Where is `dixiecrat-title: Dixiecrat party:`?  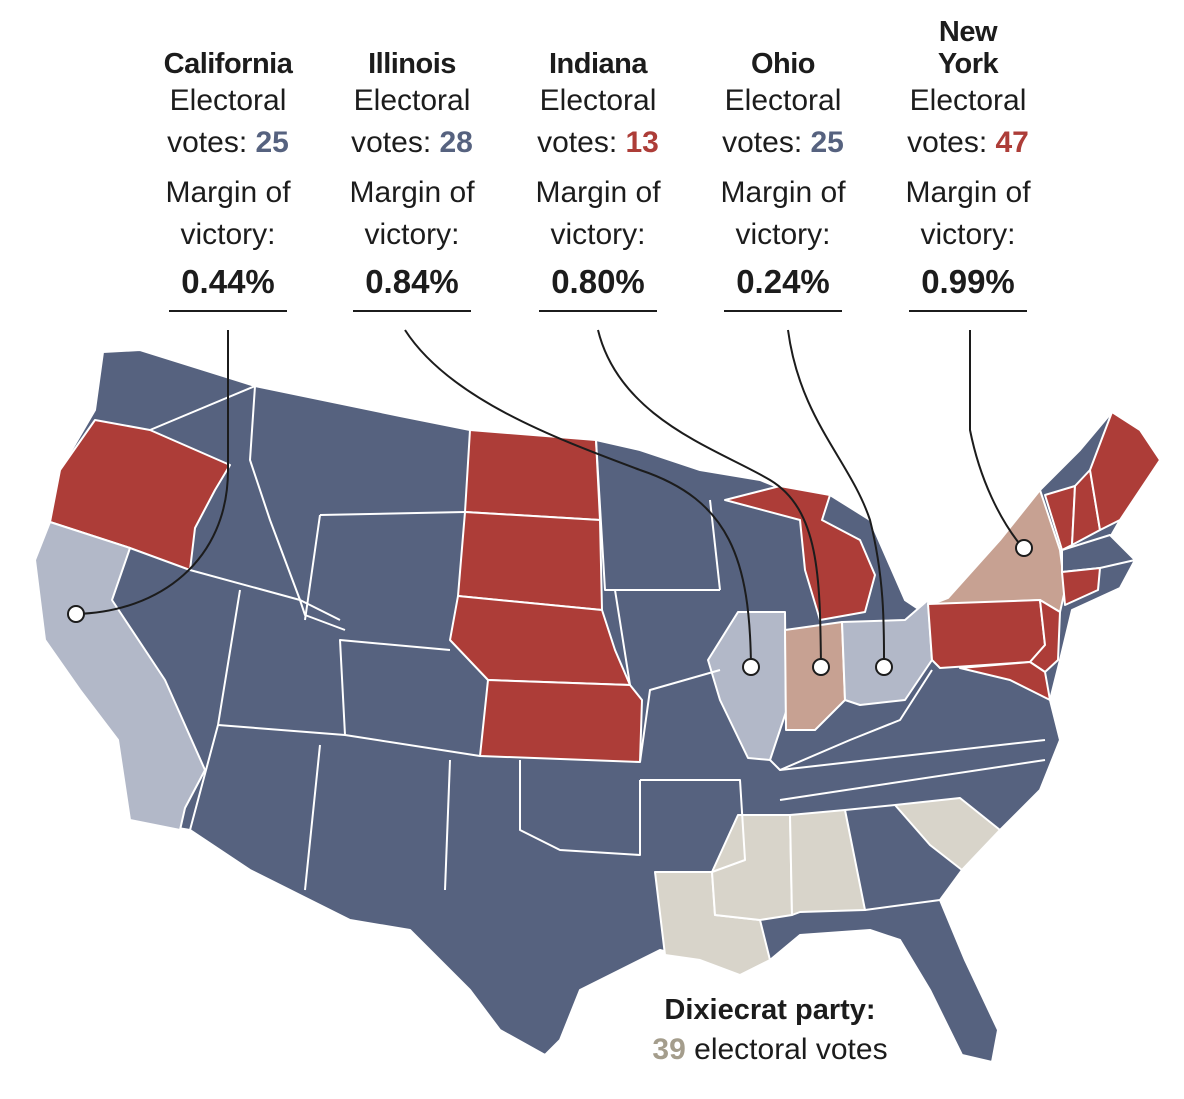 dixiecrat-title: Dixiecrat party: is located at coordinates (770, 1010).